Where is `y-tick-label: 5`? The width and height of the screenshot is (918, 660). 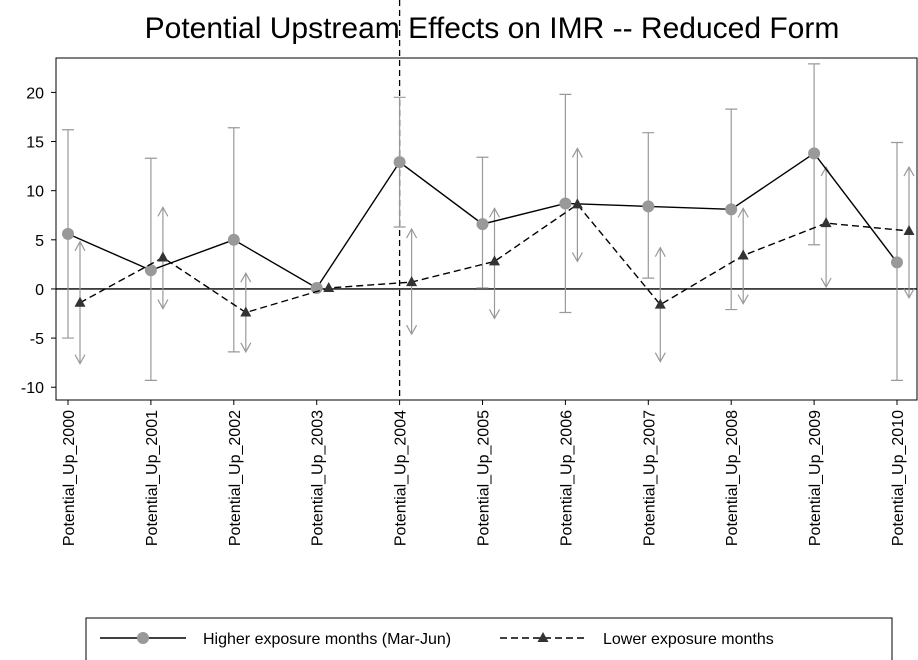 y-tick-label: 5 is located at coordinates (39, 241).